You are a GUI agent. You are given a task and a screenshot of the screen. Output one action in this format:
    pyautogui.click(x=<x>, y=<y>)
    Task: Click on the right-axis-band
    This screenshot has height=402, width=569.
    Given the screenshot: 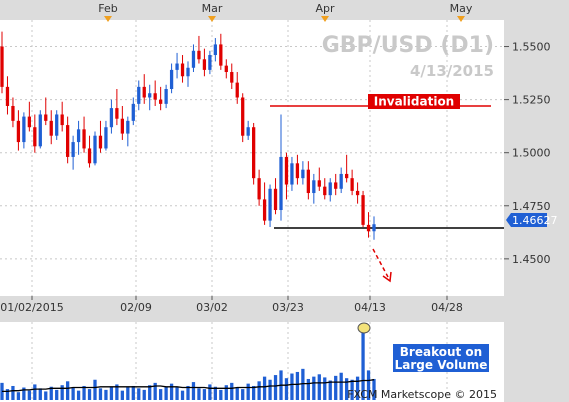 What is the action you would take?
    pyautogui.click(x=536, y=201)
    